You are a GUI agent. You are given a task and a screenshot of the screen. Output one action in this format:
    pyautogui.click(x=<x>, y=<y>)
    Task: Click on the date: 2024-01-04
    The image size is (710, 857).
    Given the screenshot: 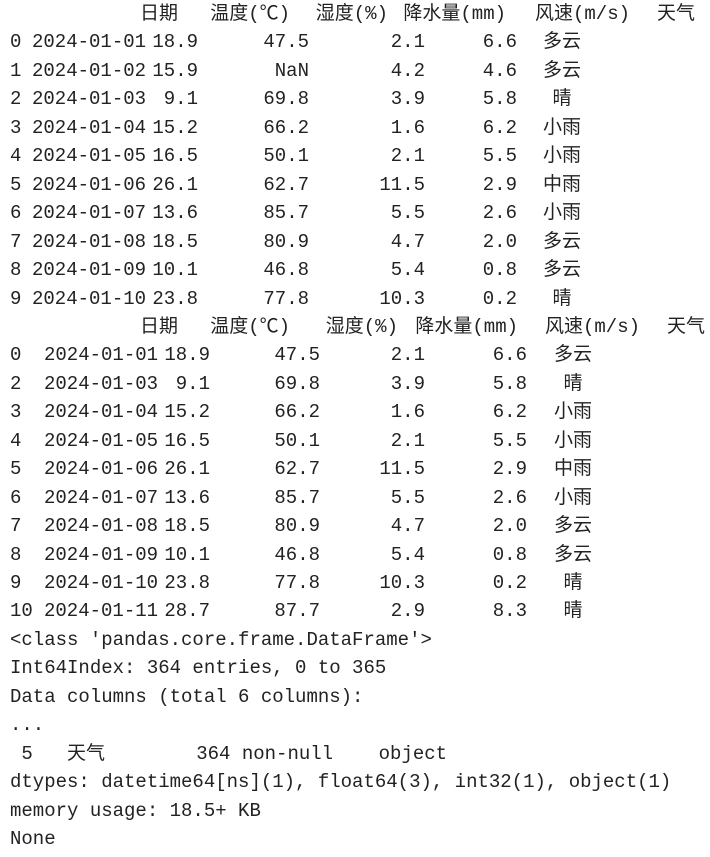 What is the action you would take?
    pyautogui.click(x=89, y=127)
    